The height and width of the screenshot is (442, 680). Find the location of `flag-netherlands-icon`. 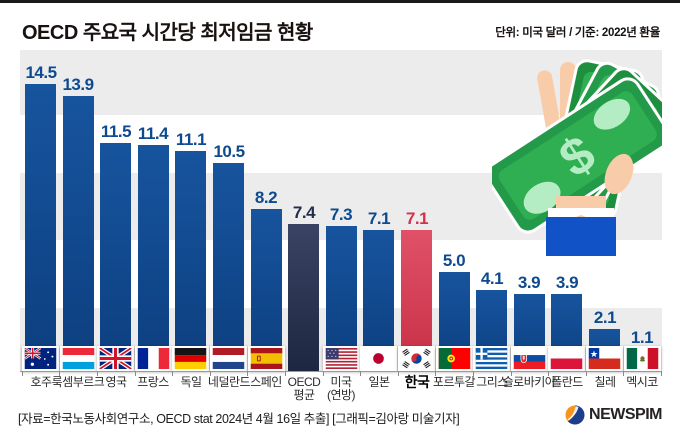

flag-netherlands-icon is located at coordinates (228, 358).